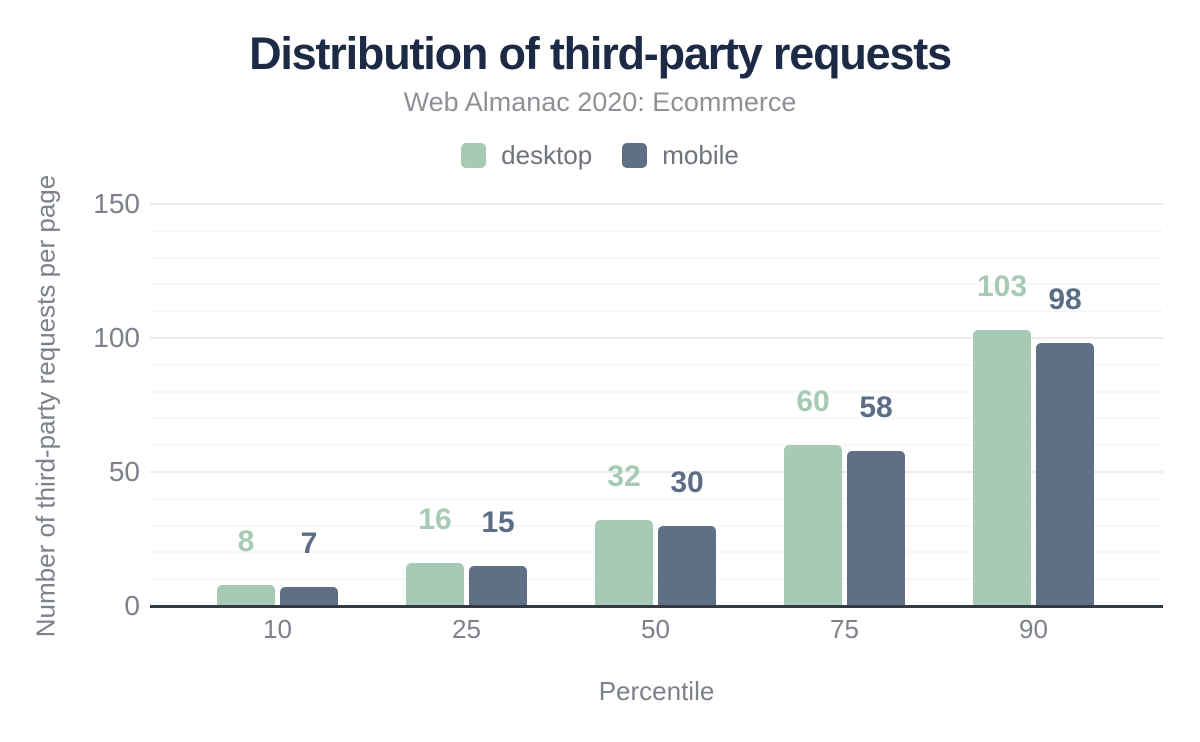 The image size is (1200, 742). What do you see at coordinates (844, 423) in the screenshot?
I see `bar-group-p75: 60 58 75` at bounding box center [844, 423].